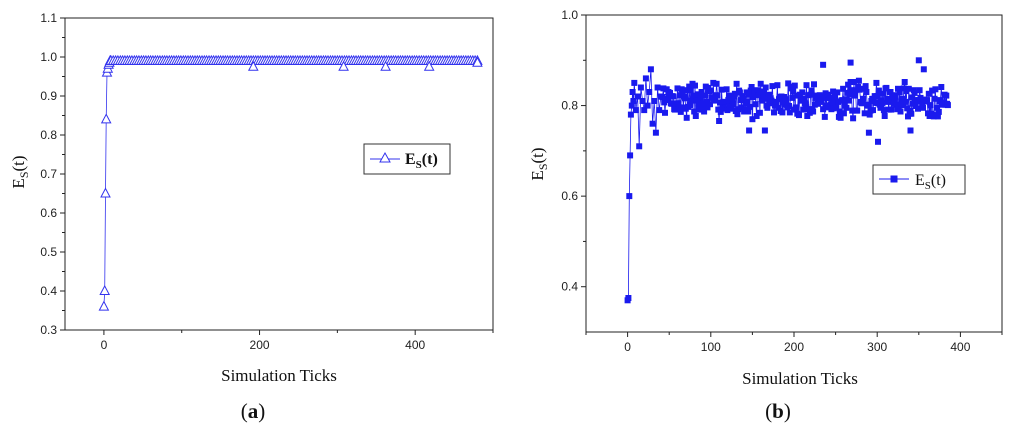 The height and width of the screenshot is (432, 1024). I want to click on panel-b-legend-label-sub: S, so click(928, 186).